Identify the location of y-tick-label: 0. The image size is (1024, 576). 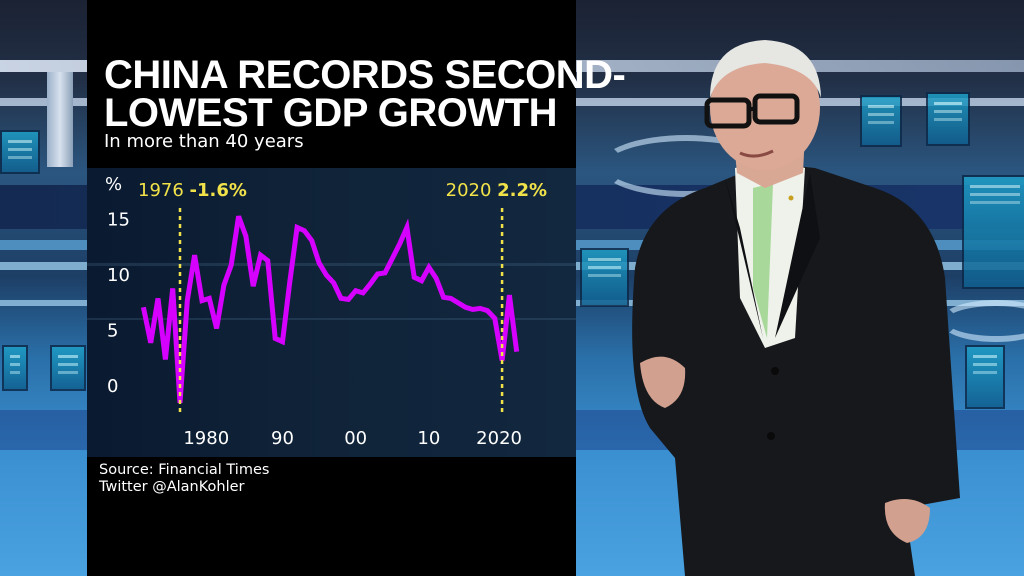
(112, 386).